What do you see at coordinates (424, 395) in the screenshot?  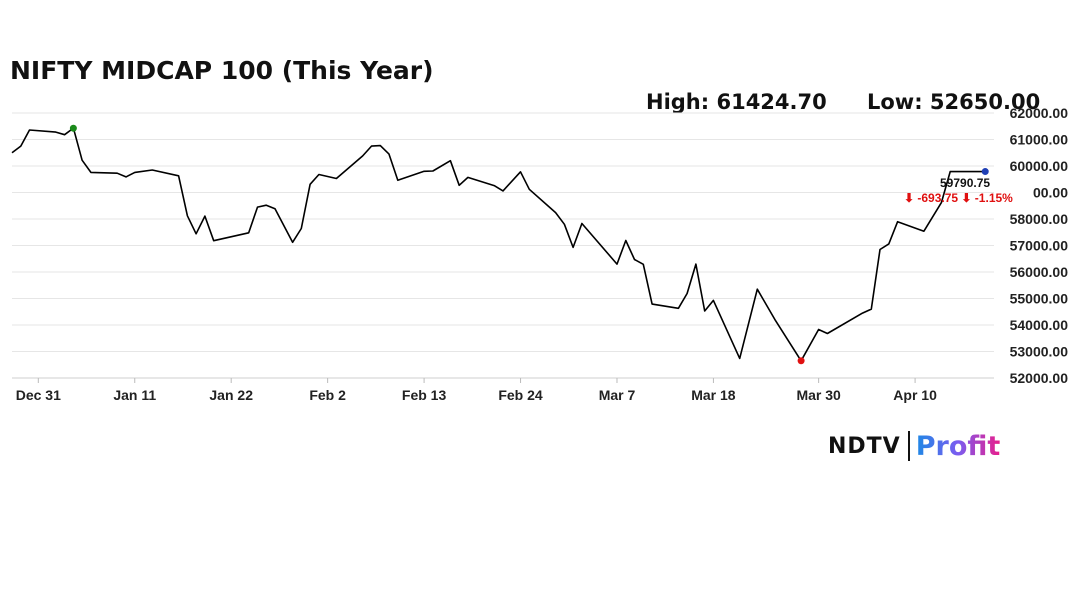 I see `x-tick-label: Feb 13` at bounding box center [424, 395].